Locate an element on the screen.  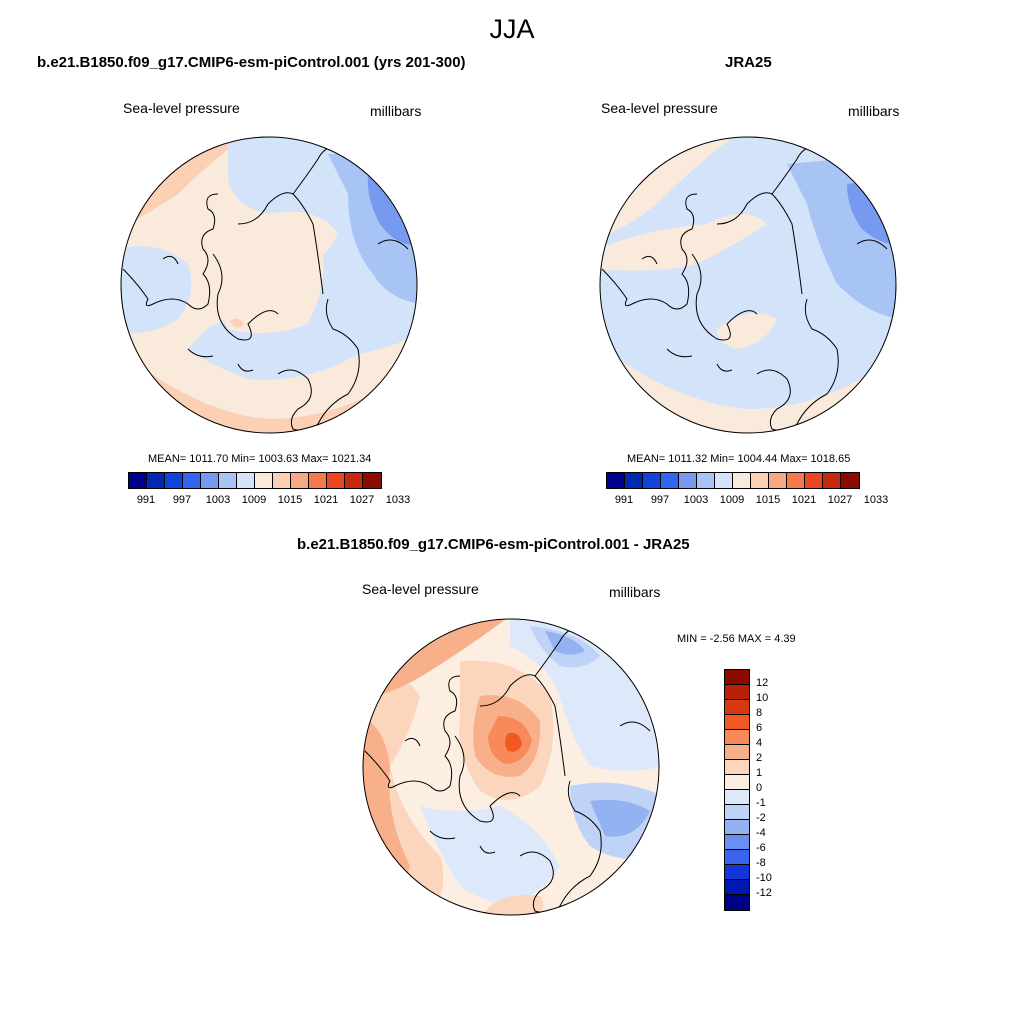
panel-a-units-label: millibars is located at coordinates (396, 111).